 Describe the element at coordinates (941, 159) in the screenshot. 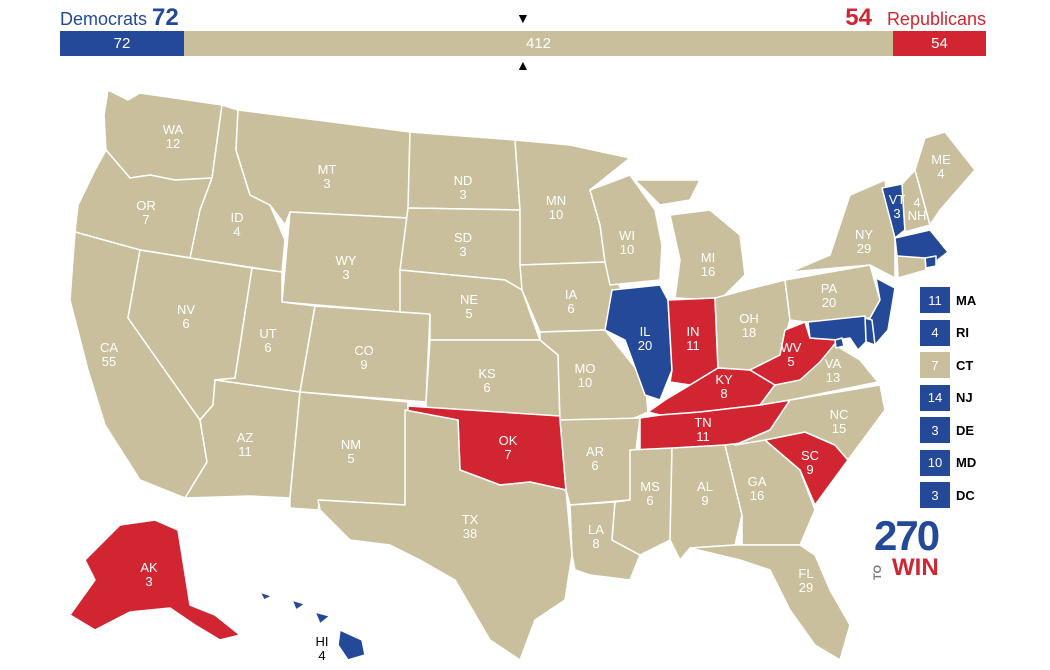

I see `state-label-me: ME` at that location.